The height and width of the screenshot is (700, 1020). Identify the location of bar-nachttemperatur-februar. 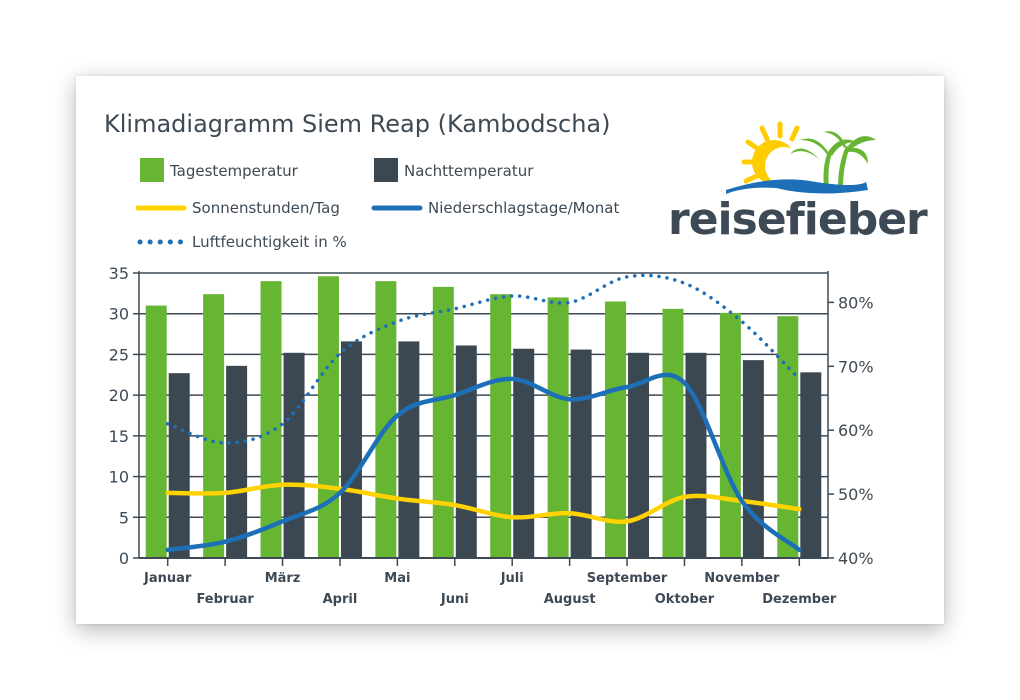
(237, 461).